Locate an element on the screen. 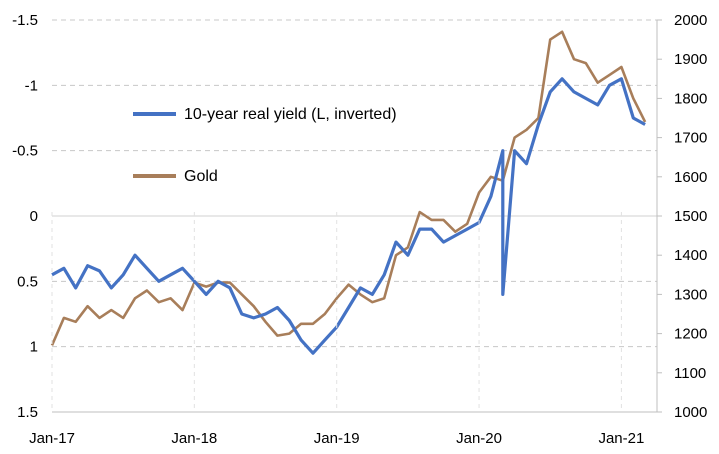  legend-label-real-yield: 10-year real yield (L, inverted) is located at coordinates (290, 114).